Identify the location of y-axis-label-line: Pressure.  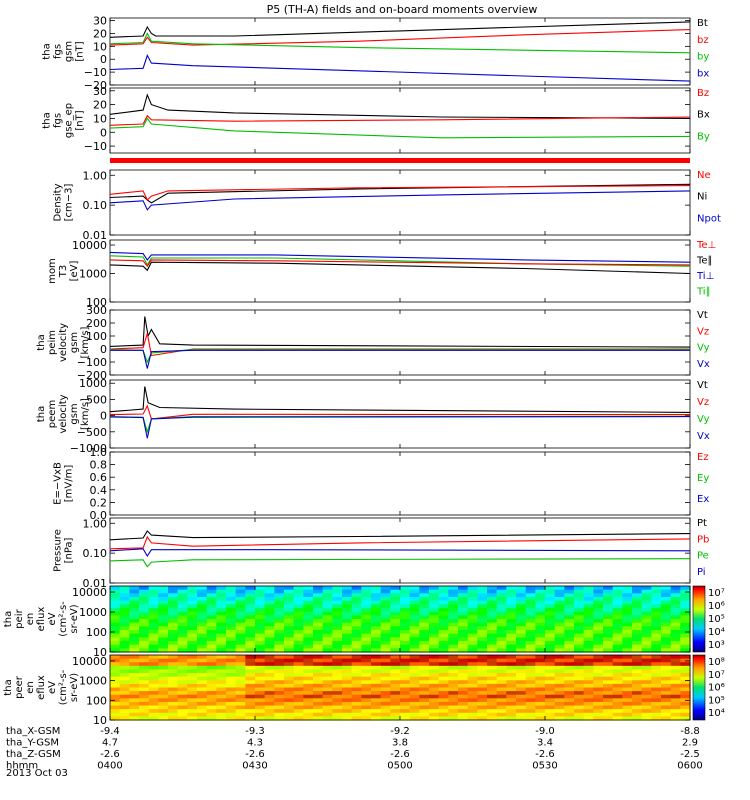
(58, 550).